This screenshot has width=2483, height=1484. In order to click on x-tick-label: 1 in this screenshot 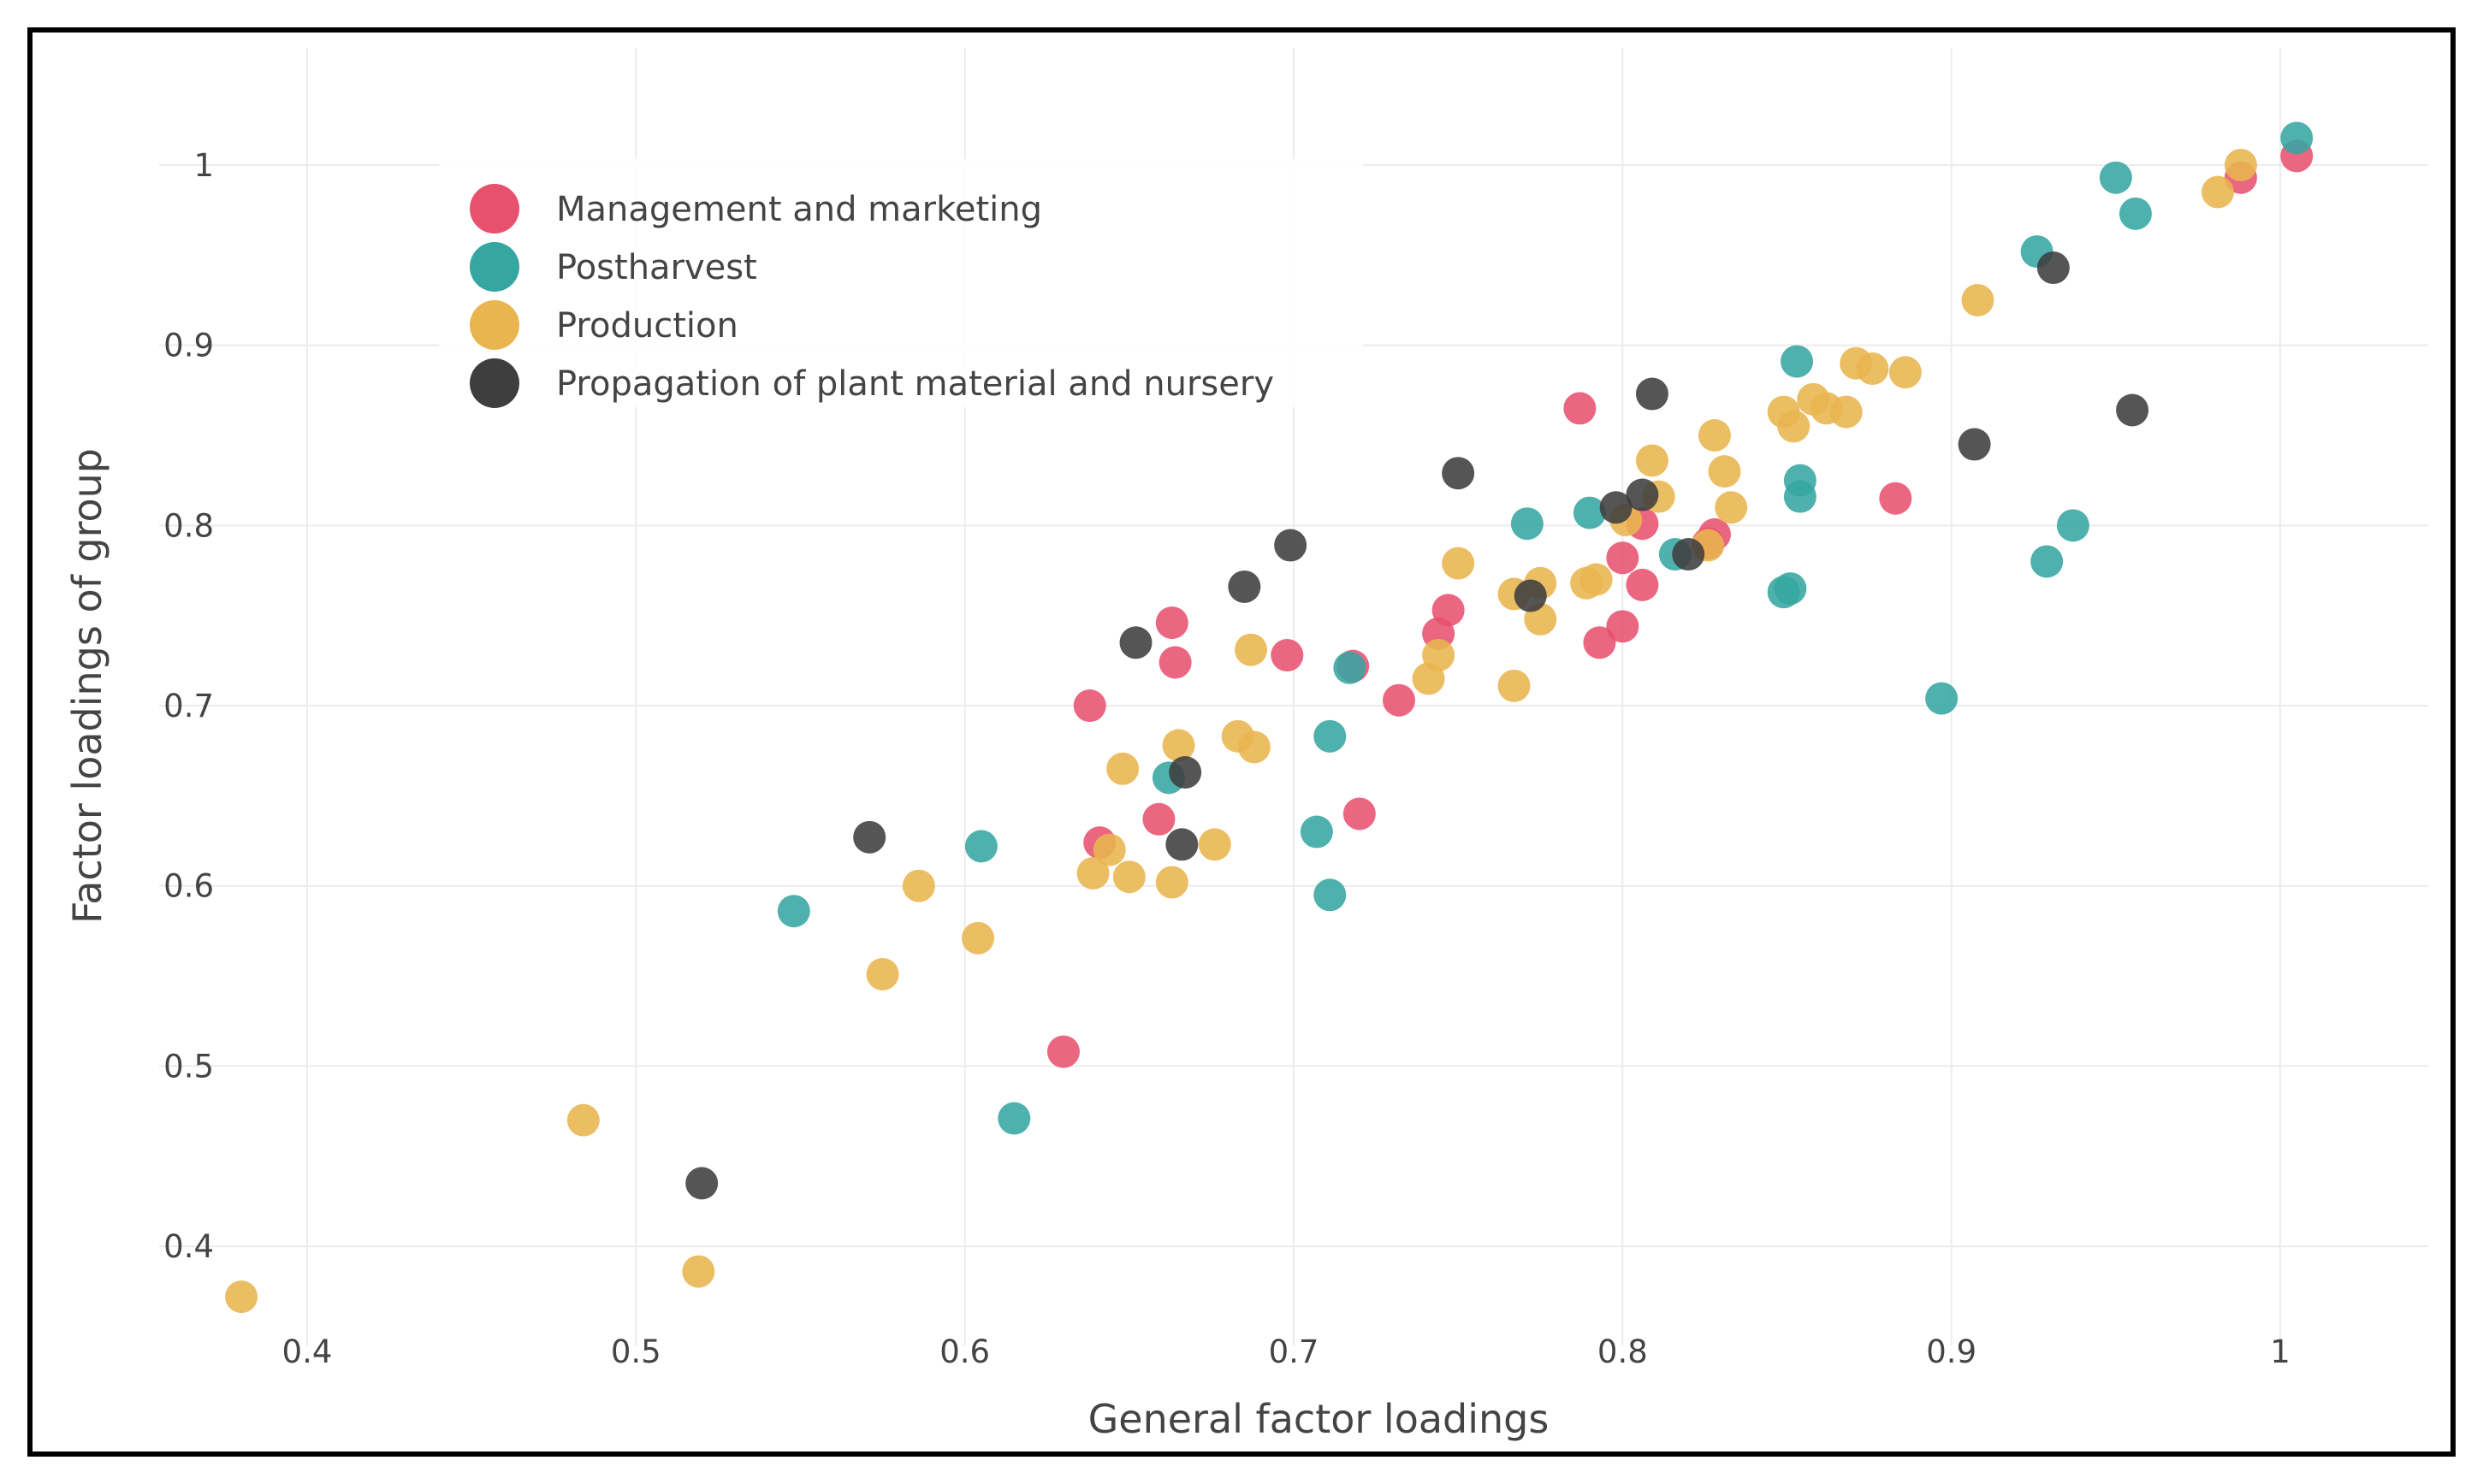, I will do `click(2280, 1351)`.